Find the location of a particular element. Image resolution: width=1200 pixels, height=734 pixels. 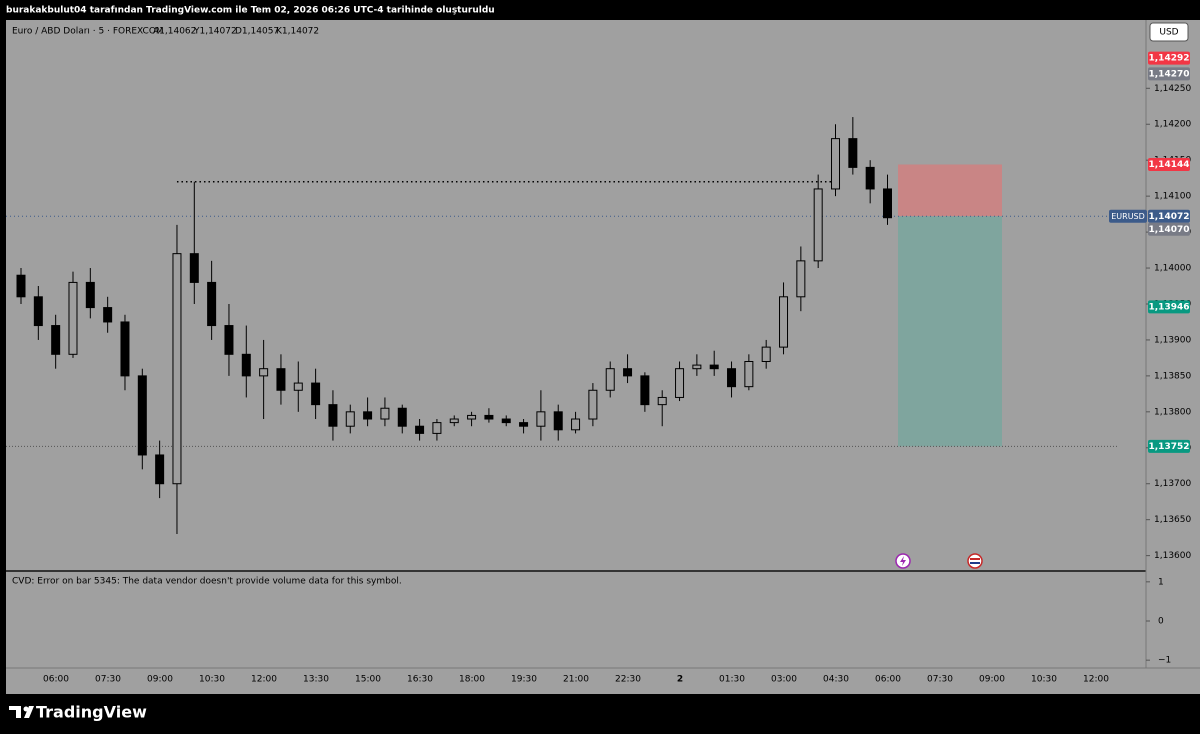

y-tick-label: 1,13850 is located at coordinates (1172, 376).